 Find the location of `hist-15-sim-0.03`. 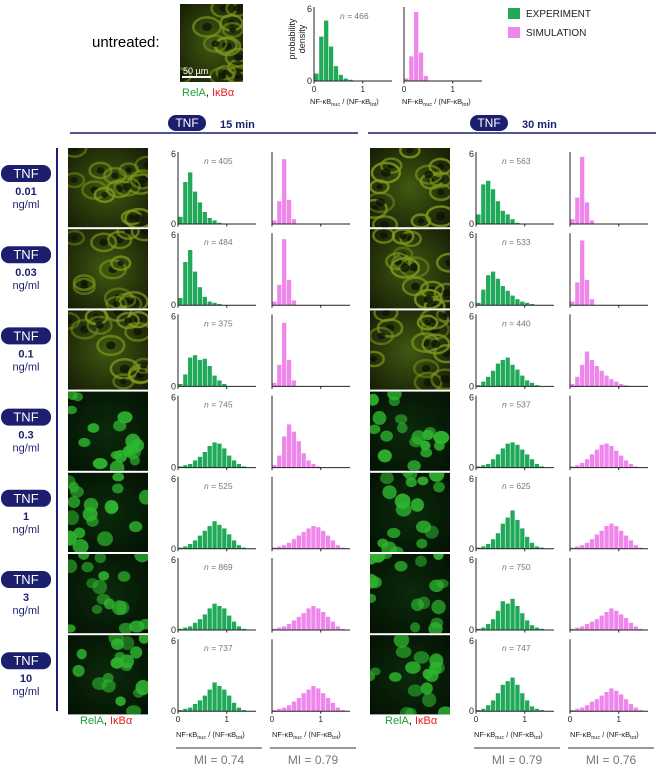

hist-15-sim-0.03 is located at coordinates (310, 270).